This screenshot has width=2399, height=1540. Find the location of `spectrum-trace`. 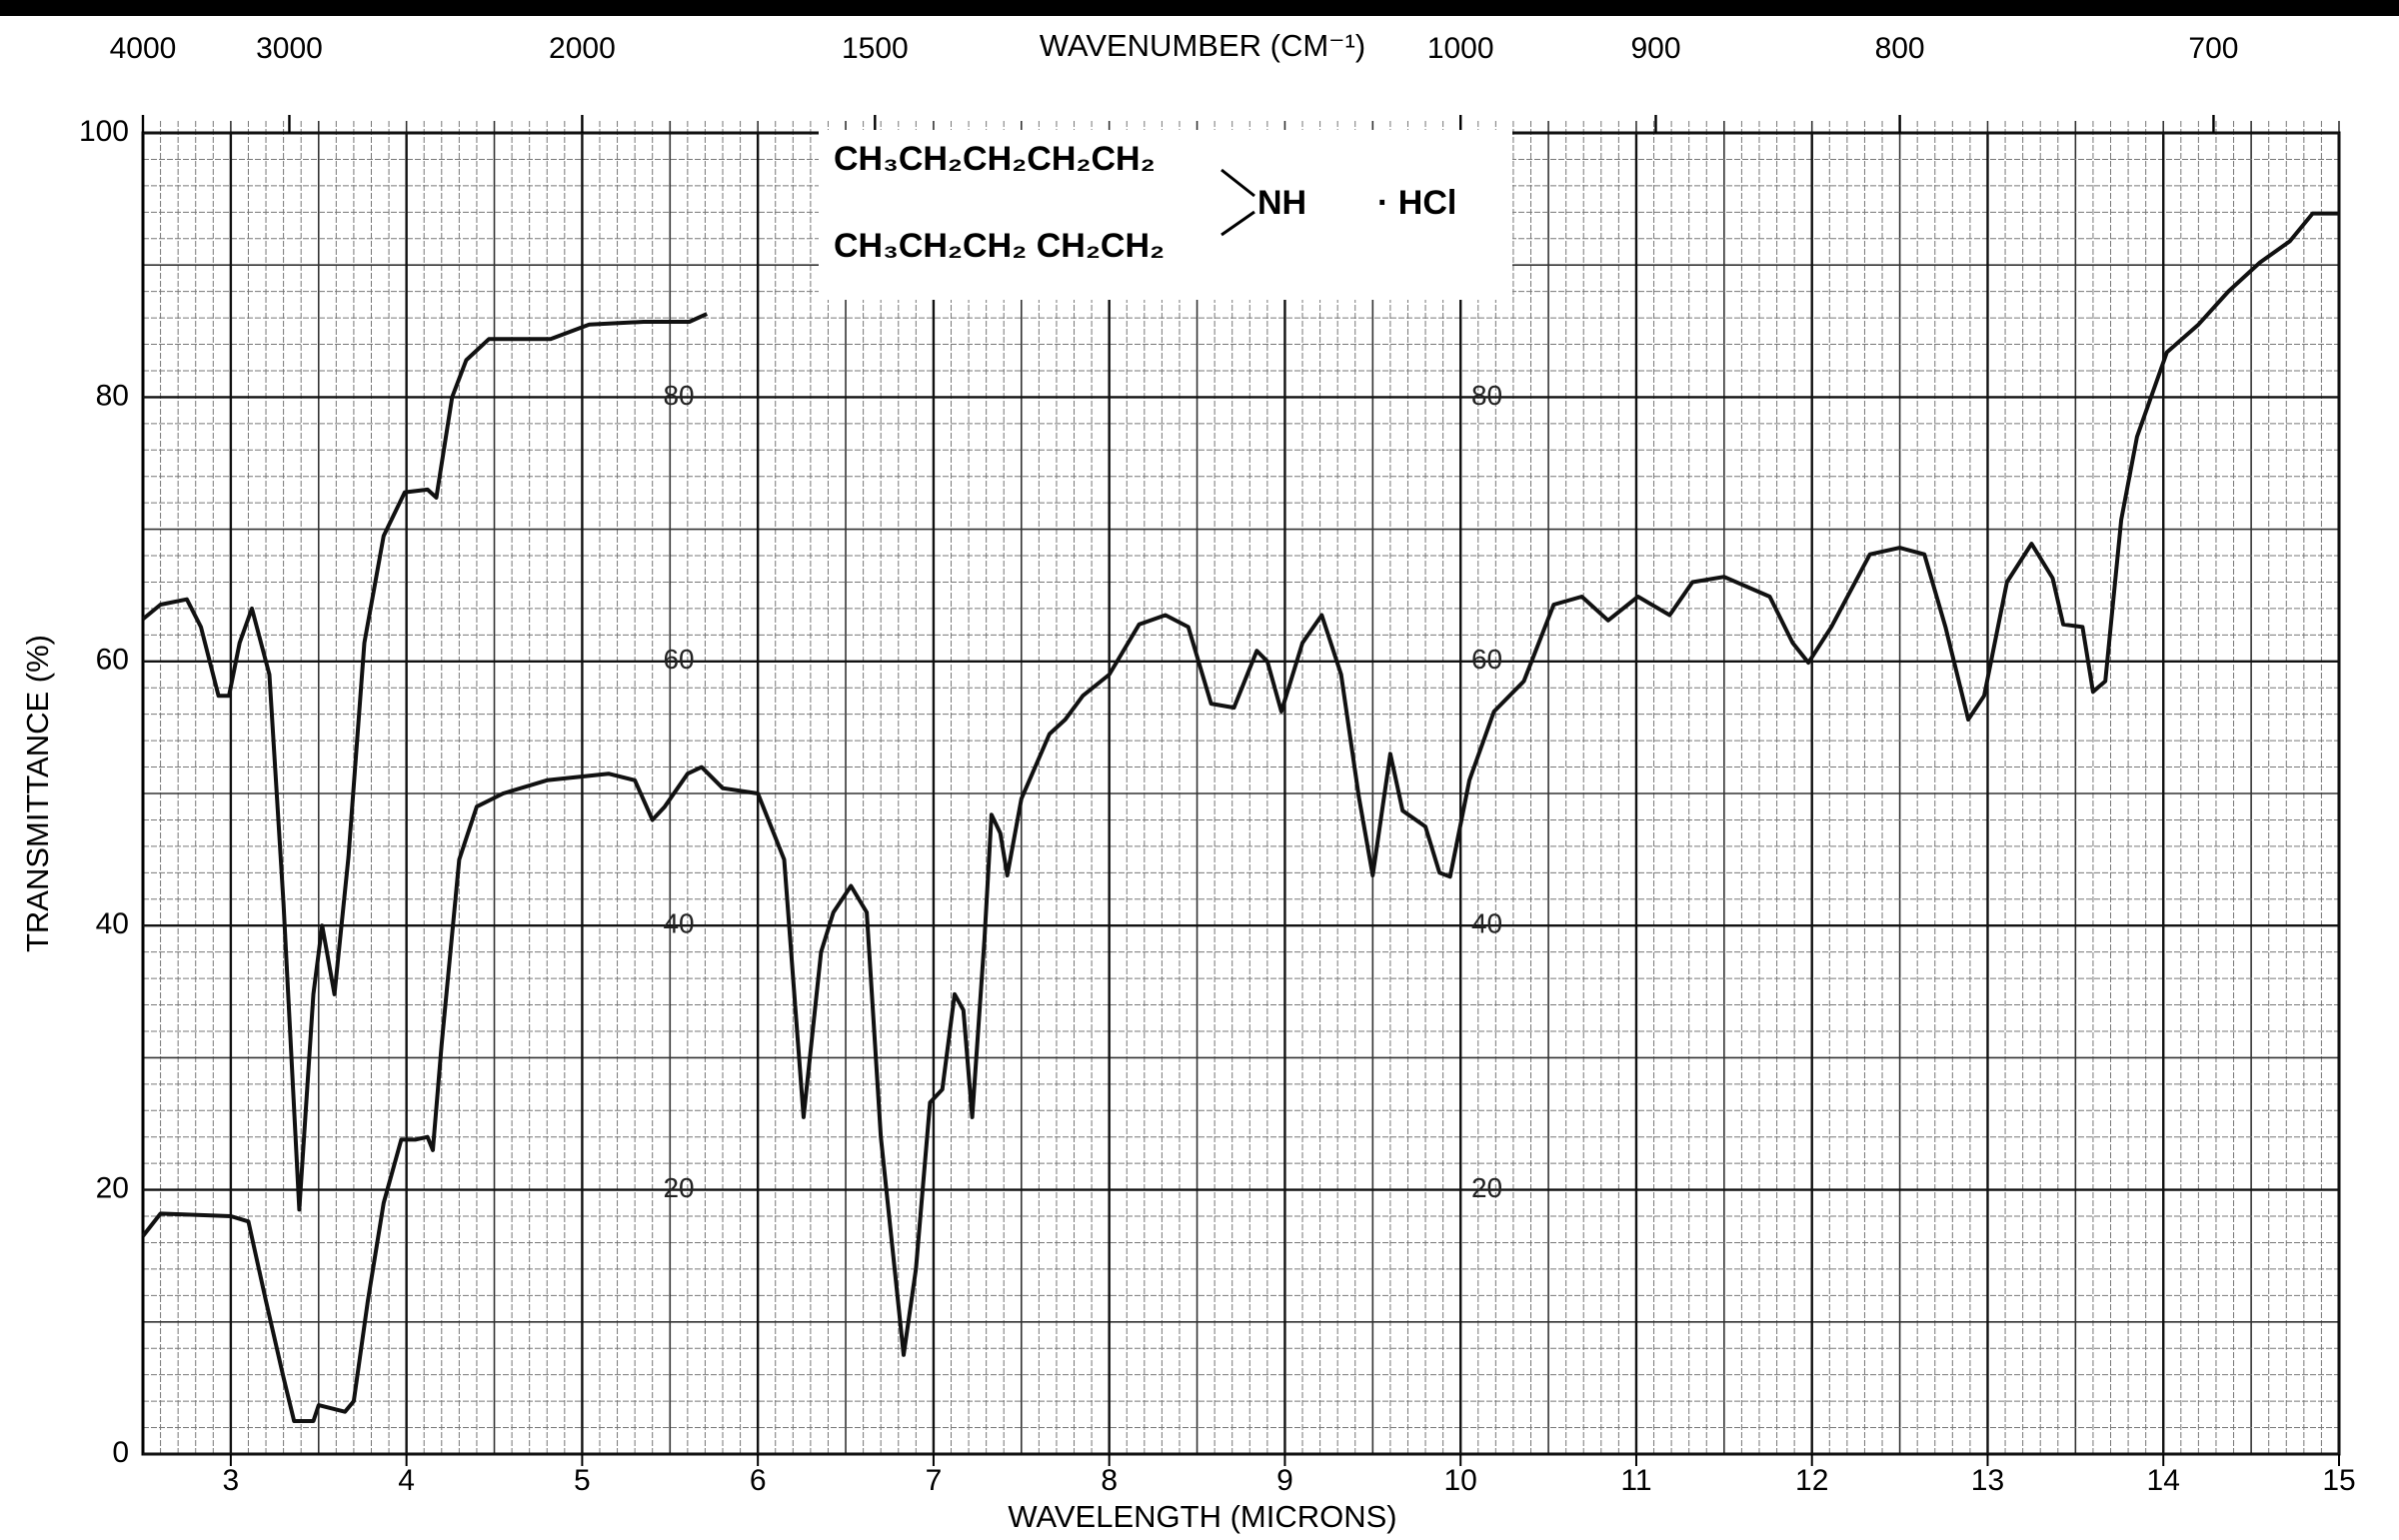

spectrum-trace is located at coordinates (425, 762).